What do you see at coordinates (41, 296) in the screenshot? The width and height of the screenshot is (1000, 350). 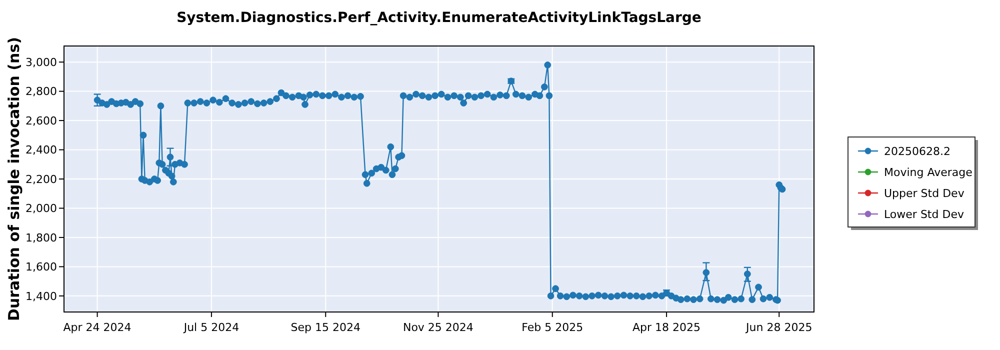 I see `y-tick-label: 1,400` at bounding box center [41, 296].